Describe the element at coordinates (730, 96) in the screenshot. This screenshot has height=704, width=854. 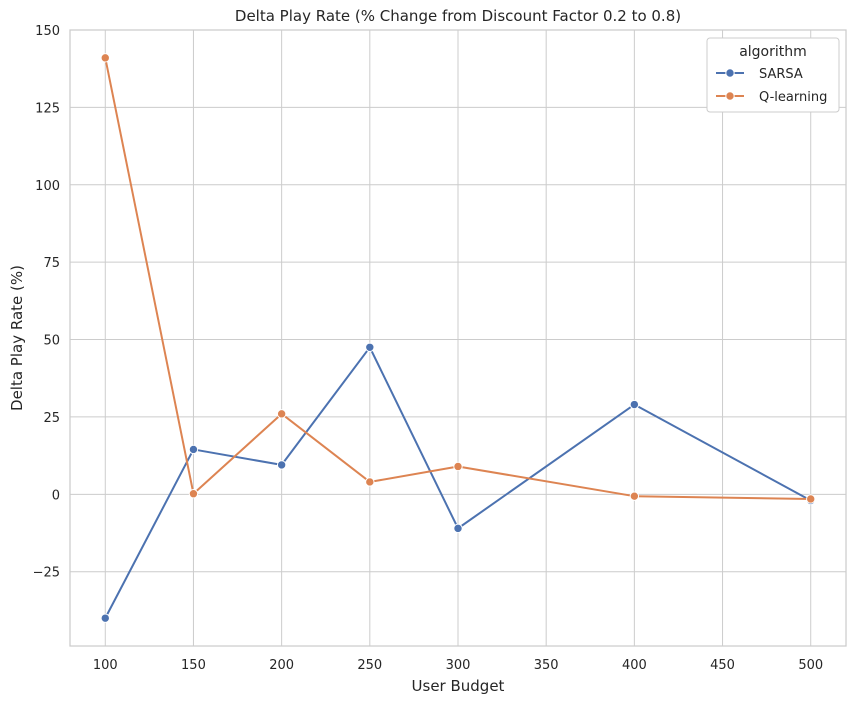
I see `legend-marker-q-learning` at that location.